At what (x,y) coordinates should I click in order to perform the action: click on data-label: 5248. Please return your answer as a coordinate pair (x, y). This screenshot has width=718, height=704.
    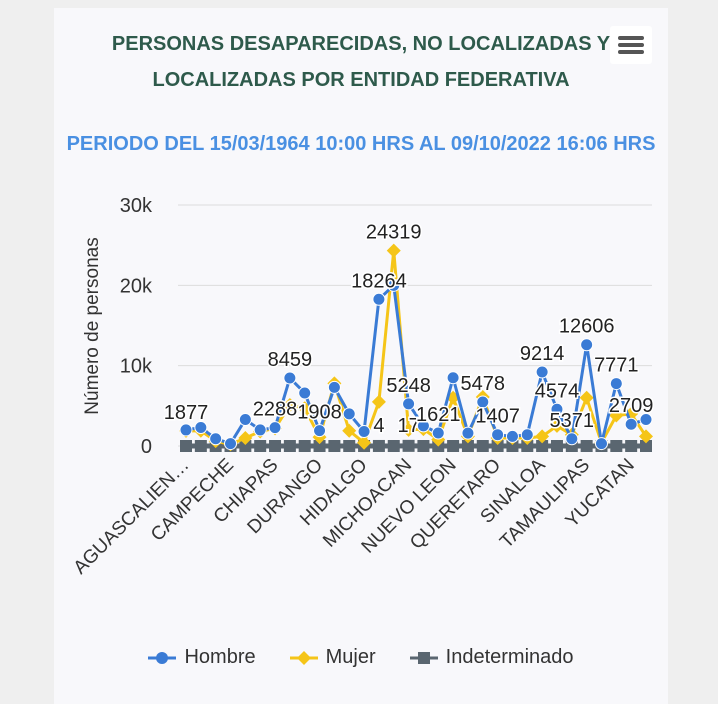
    Looking at the image, I should click on (408, 386).